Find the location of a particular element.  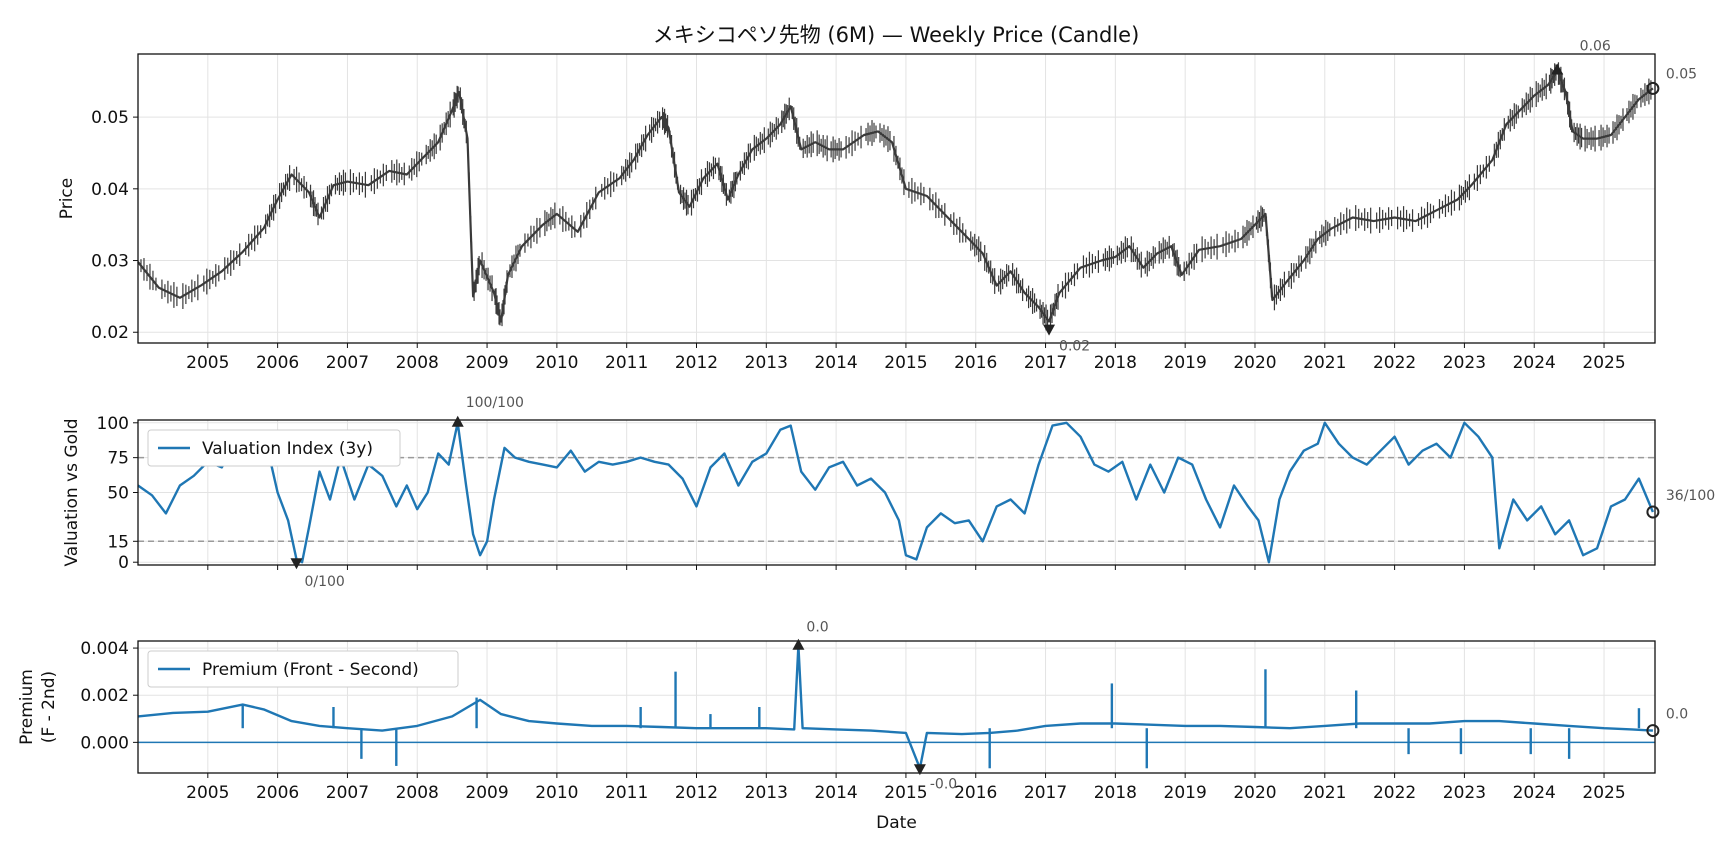

legend-label: Premium (Front - Second) is located at coordinates (310, 670).